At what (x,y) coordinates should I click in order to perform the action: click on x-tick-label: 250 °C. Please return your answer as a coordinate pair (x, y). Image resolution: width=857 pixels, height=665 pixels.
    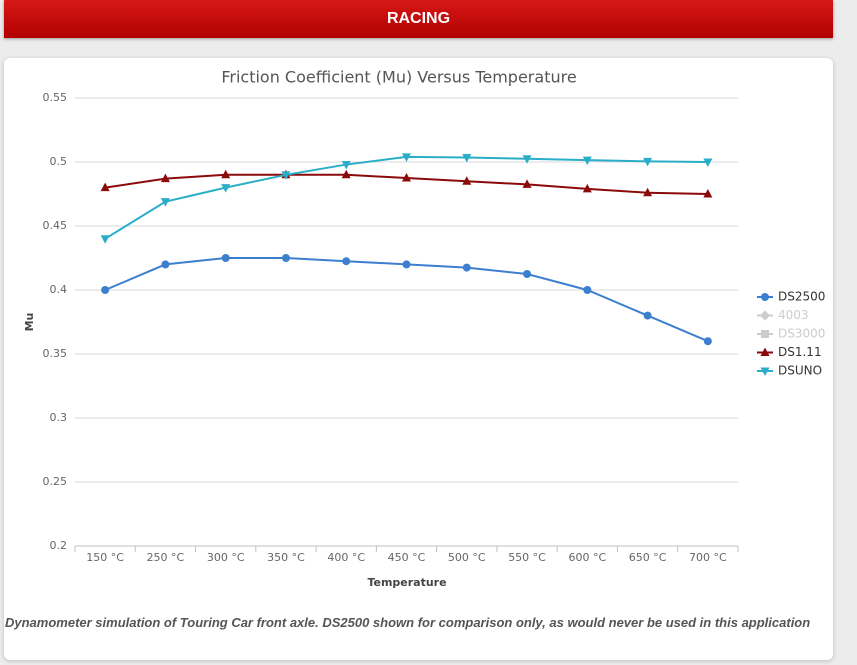
    Looking at the image, I should click on (166, 557).